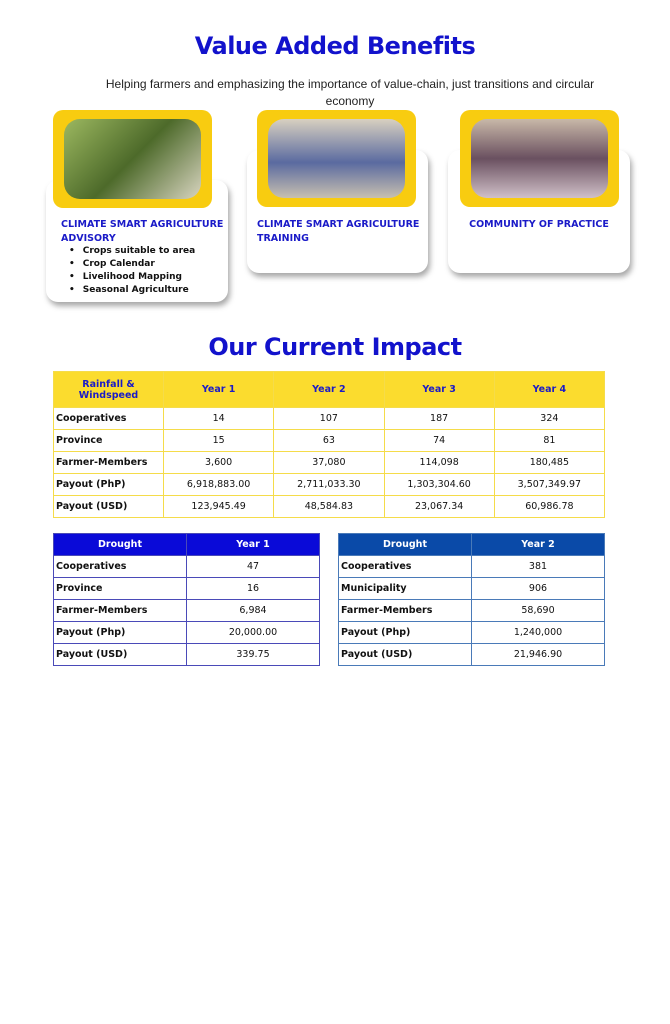  Describe the element at coordinates (253, 610) in the screenshot. I see `table-cell: 6,984` at that location.